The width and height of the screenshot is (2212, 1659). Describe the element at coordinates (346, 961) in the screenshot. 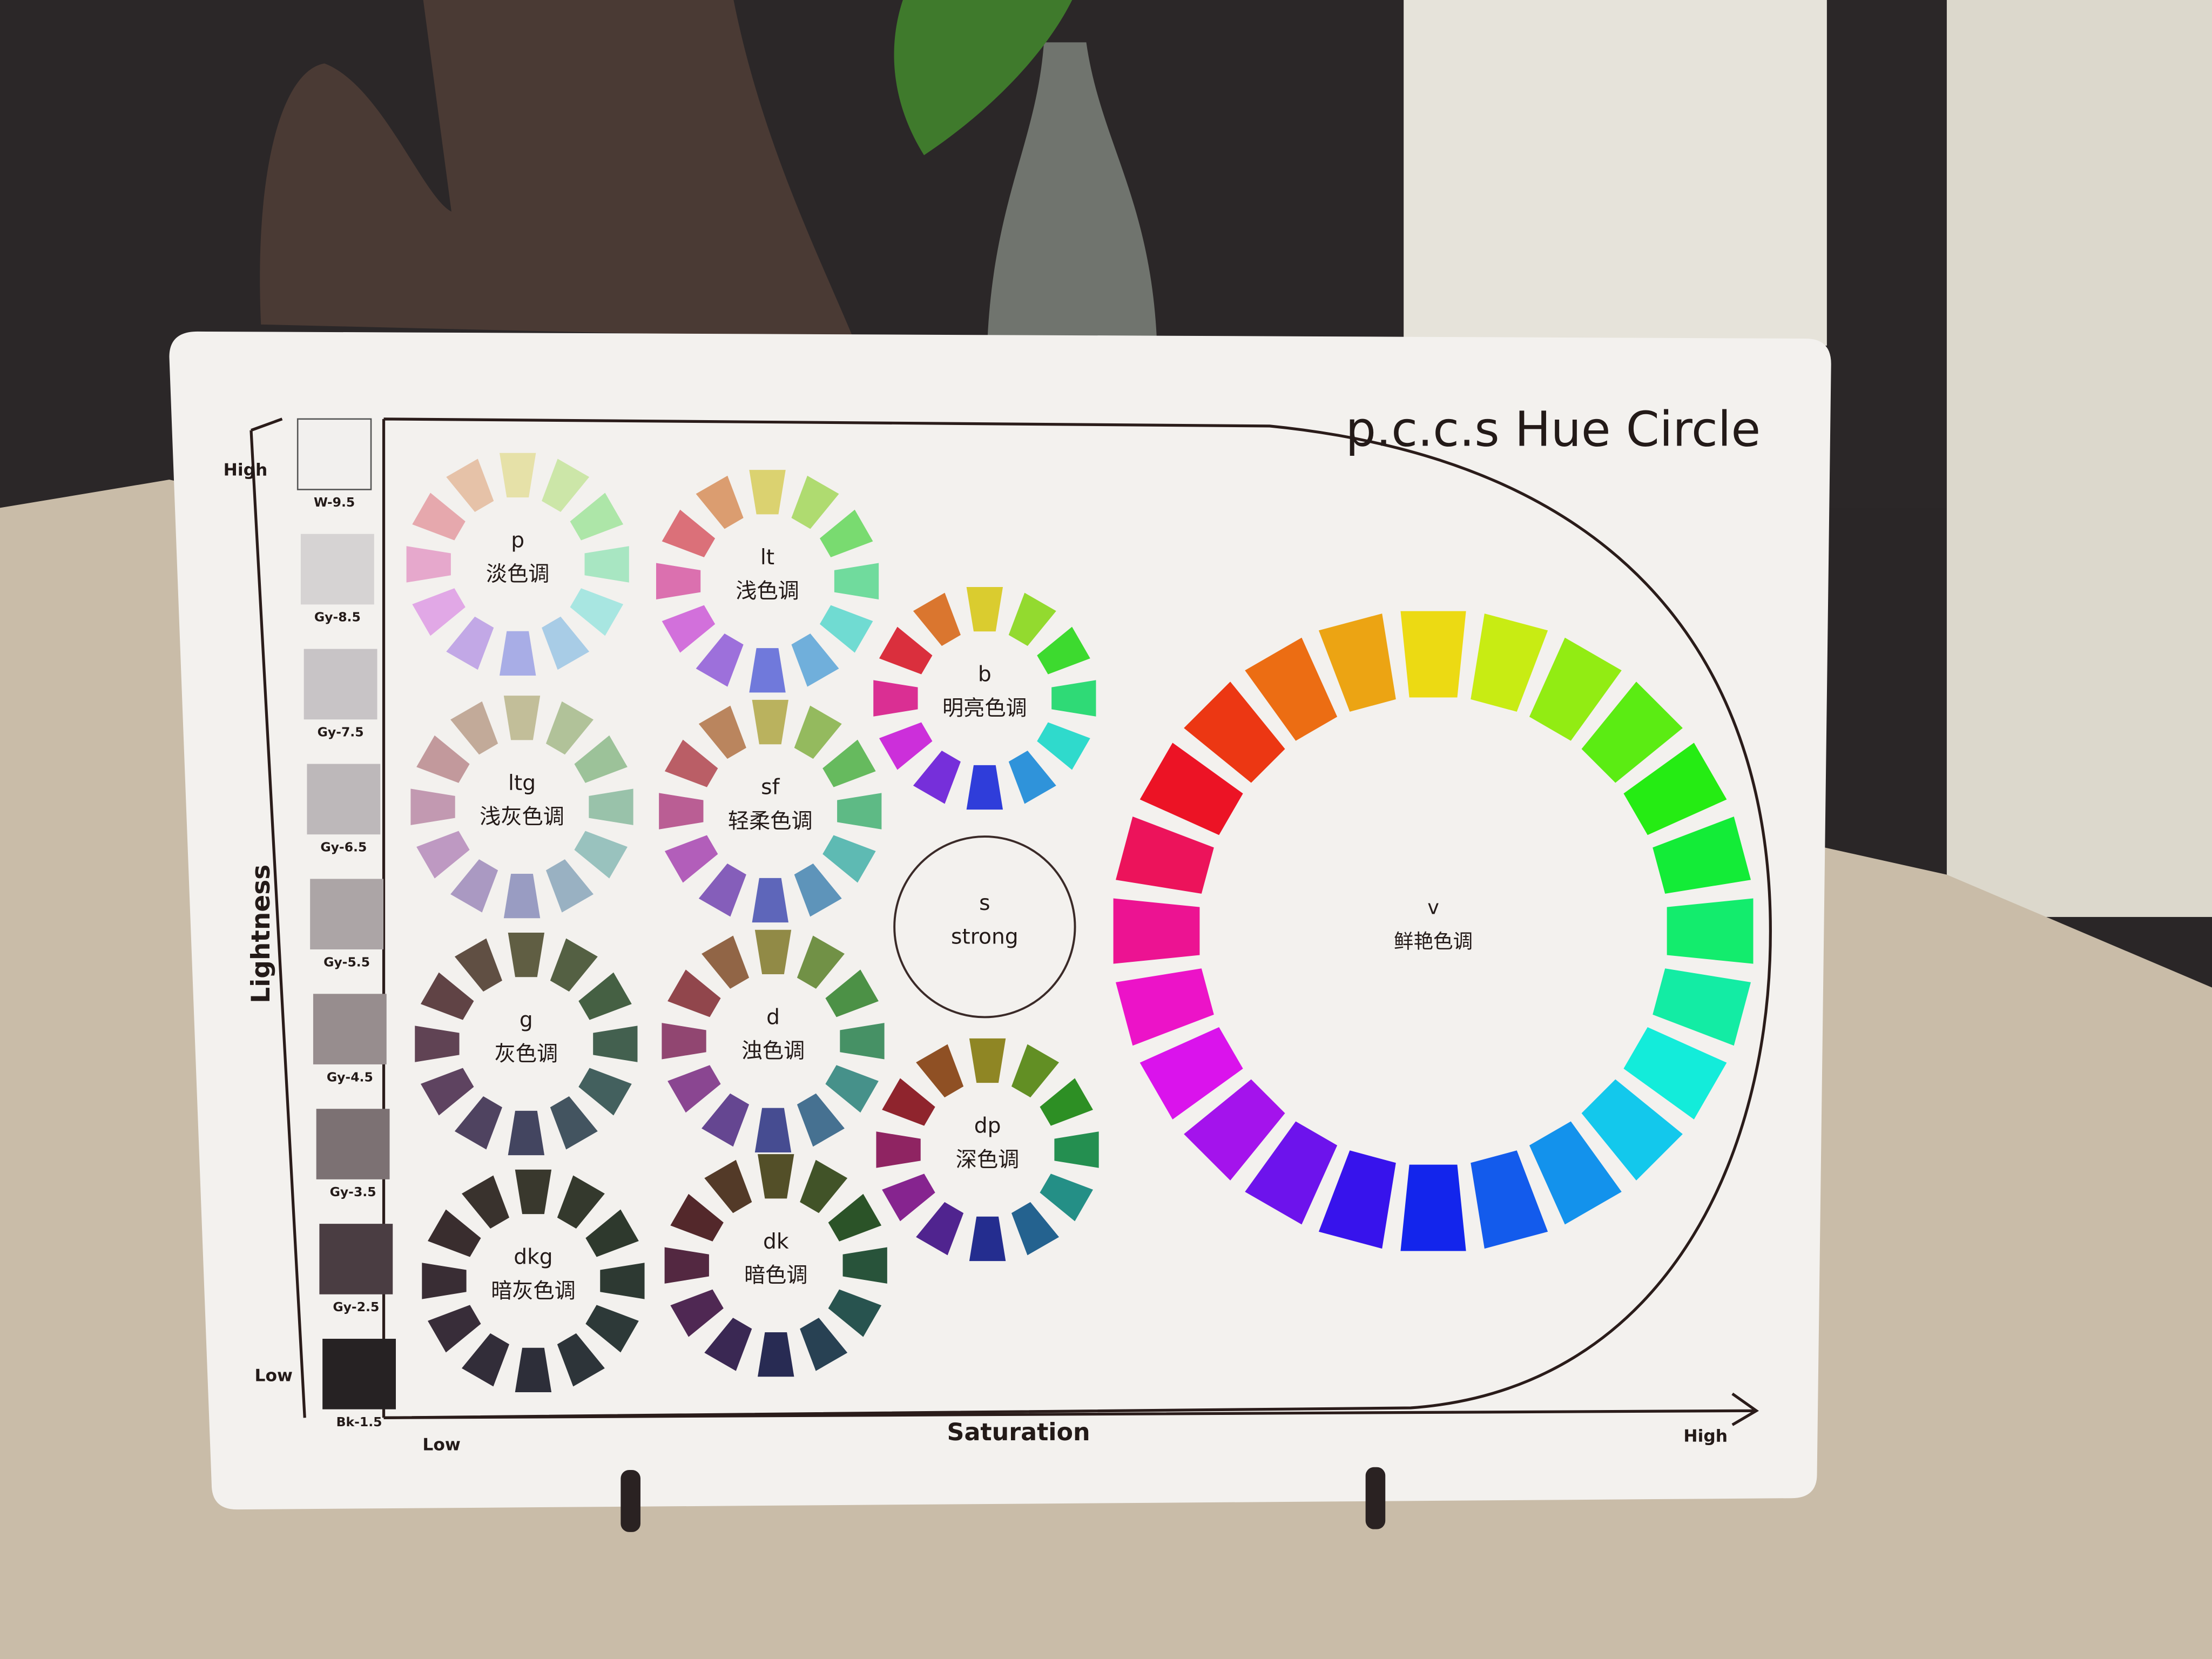

I see `gray-swatch-label: Gy-5.5` at that location.